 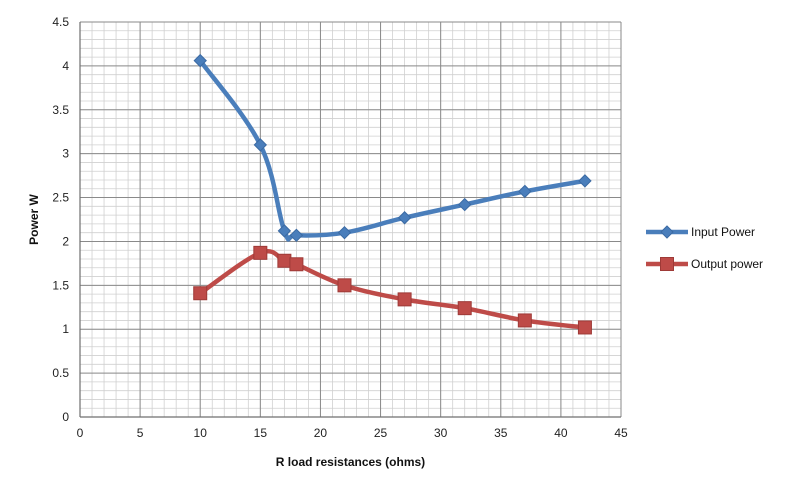 What do you see at coordinates (261, 433) in the screenshot?
I see `x-tick-label: 15` at bounding box center [261, 433].